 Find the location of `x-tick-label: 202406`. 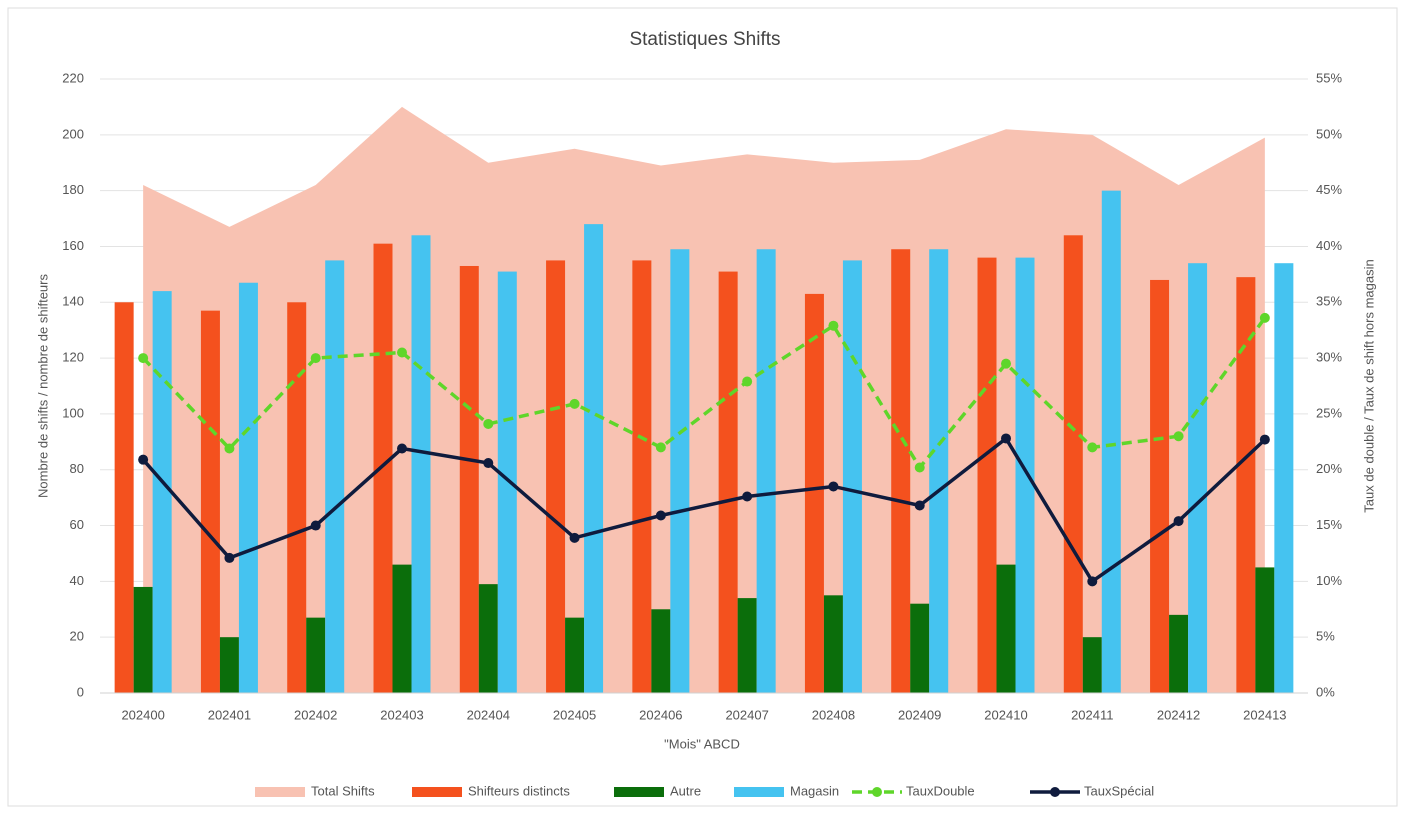

x-tick-label: 202406 is located at coordinates (660, 714).